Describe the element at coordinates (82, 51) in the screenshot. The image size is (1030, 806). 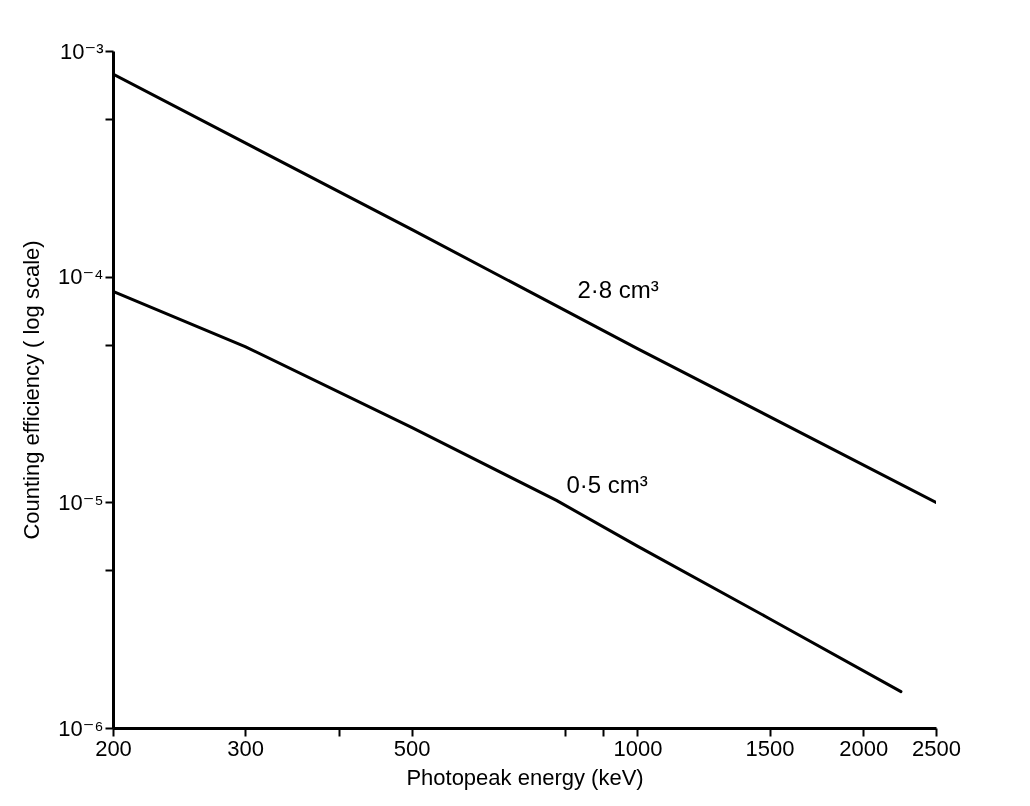
I see `y-tick-label: 10⁻³` at that location.